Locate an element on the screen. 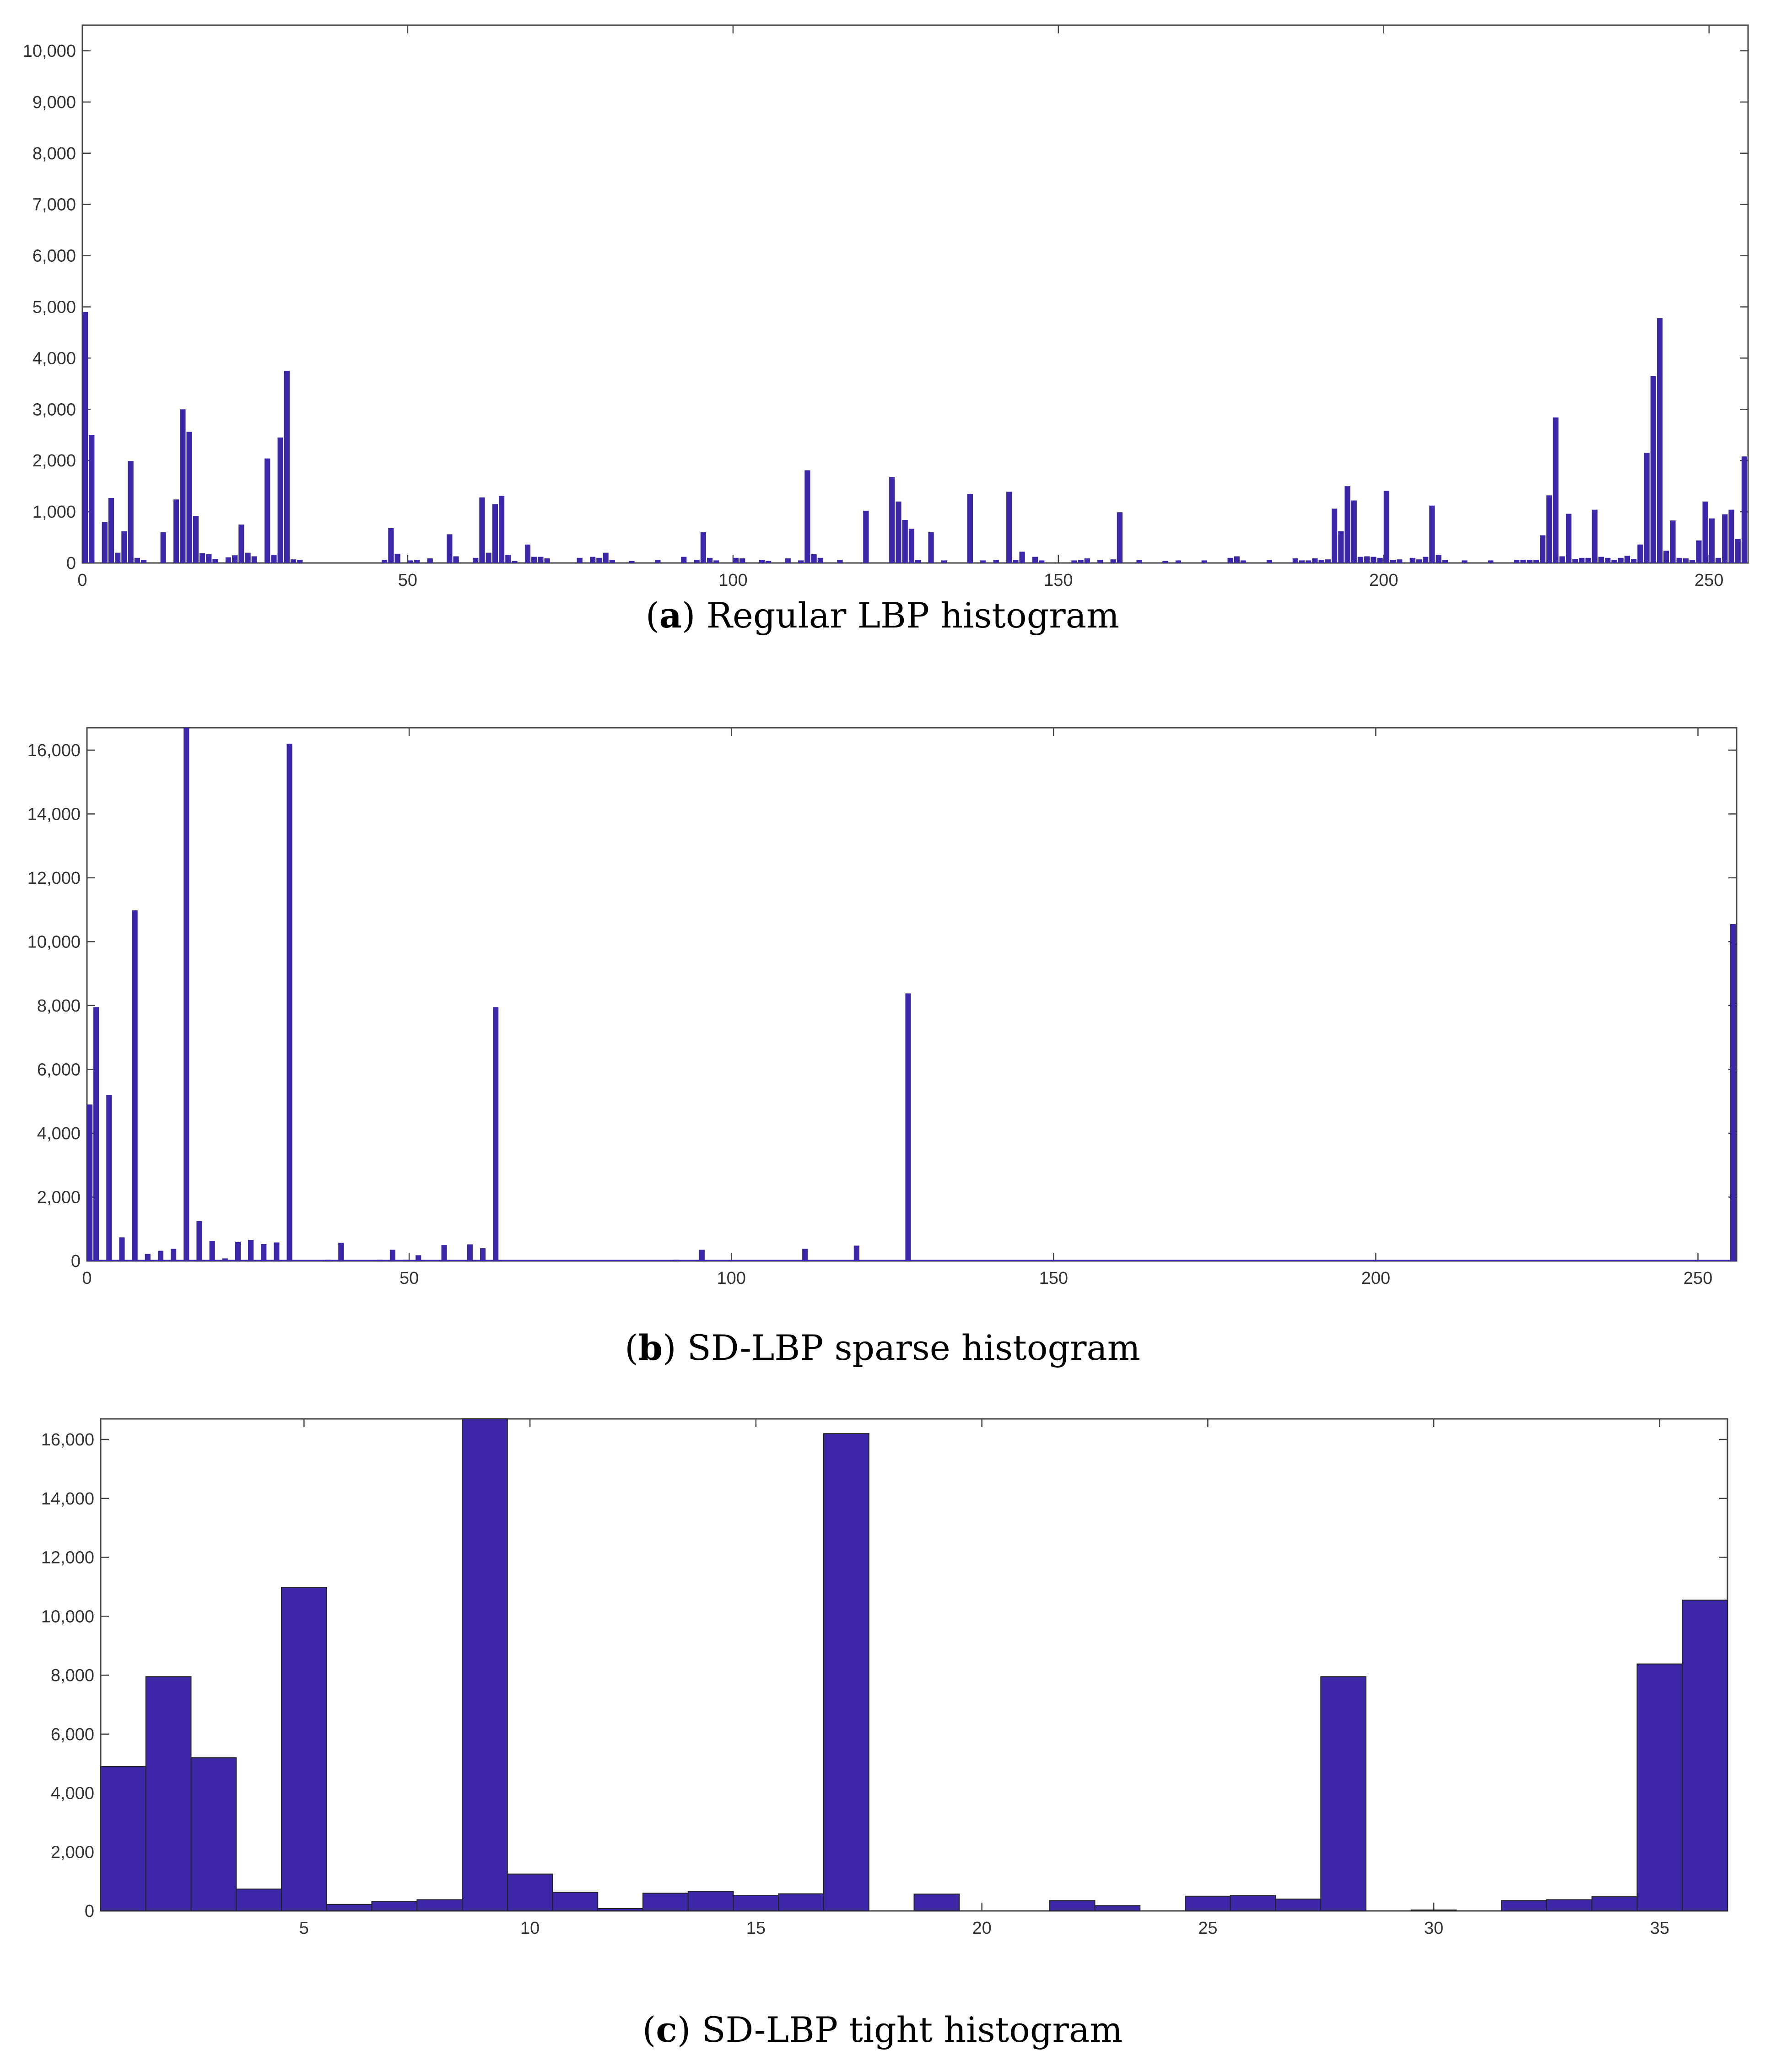  y-tick-label: 3,000 is located at coordinates (54, 409).